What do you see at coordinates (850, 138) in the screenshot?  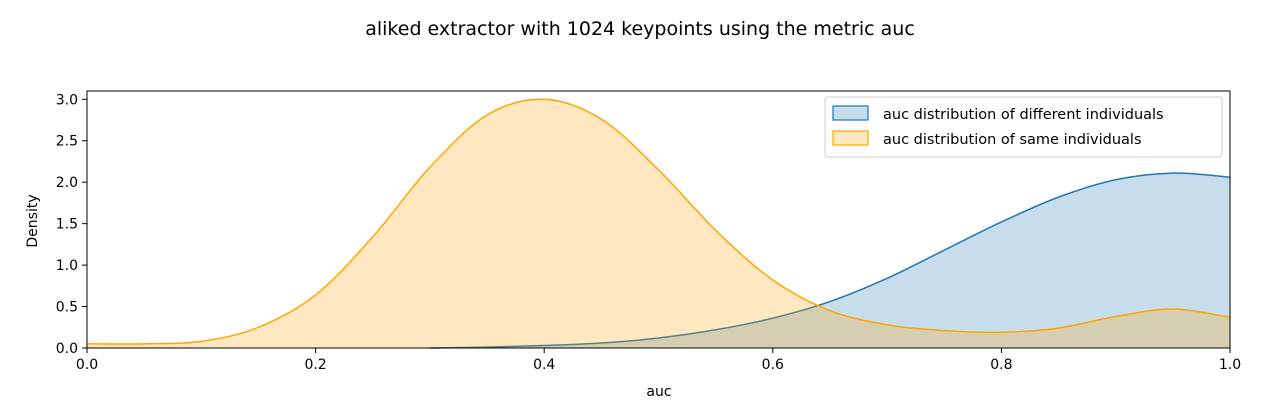 I see `legend-swatch-same-individuals` at bounding box center [850, 138].